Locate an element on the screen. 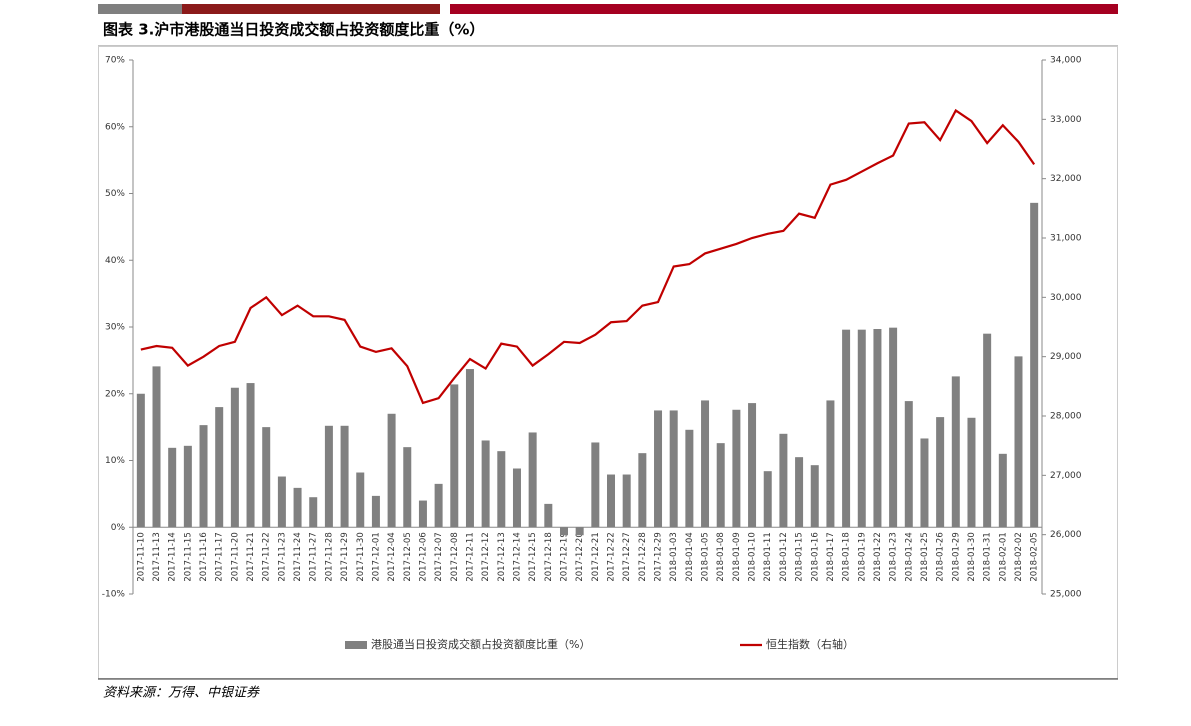 The width and height of the screenshot is (1191, 726). x-tick-label: 2018-01-29 is located at coordinates (956, 556).